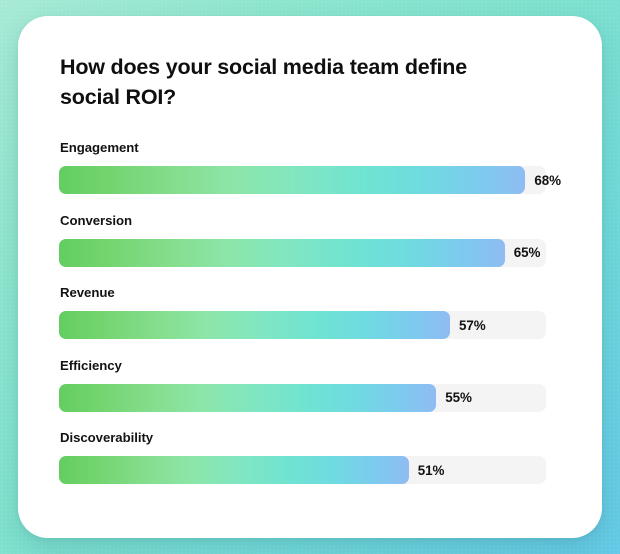  I want to click on bar-value-label: 57%, so click(472, 325).